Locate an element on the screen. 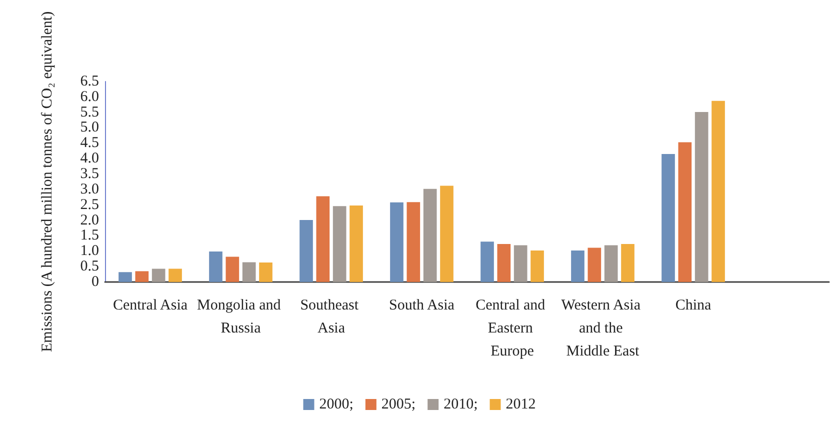 This screenshot has height=427, width=839. x-tick-label: Mongolia and Russia is located at coordinates (240, 317).